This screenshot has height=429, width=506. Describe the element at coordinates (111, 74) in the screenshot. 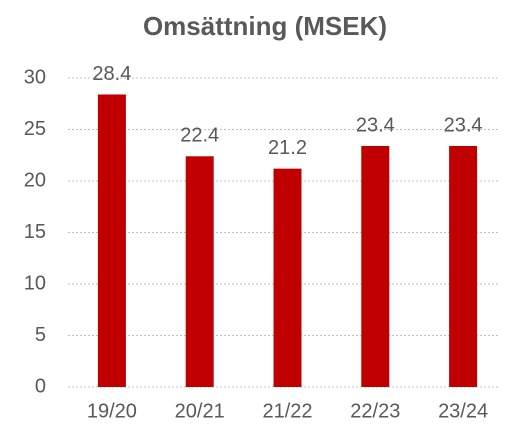

I see `data-label: 28.4` at that location.